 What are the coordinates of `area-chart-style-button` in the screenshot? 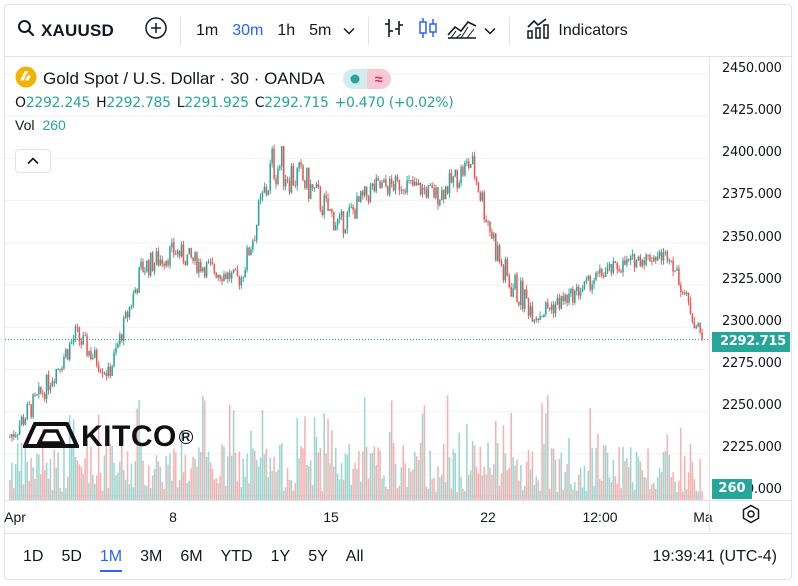 It's located at (462, 31).